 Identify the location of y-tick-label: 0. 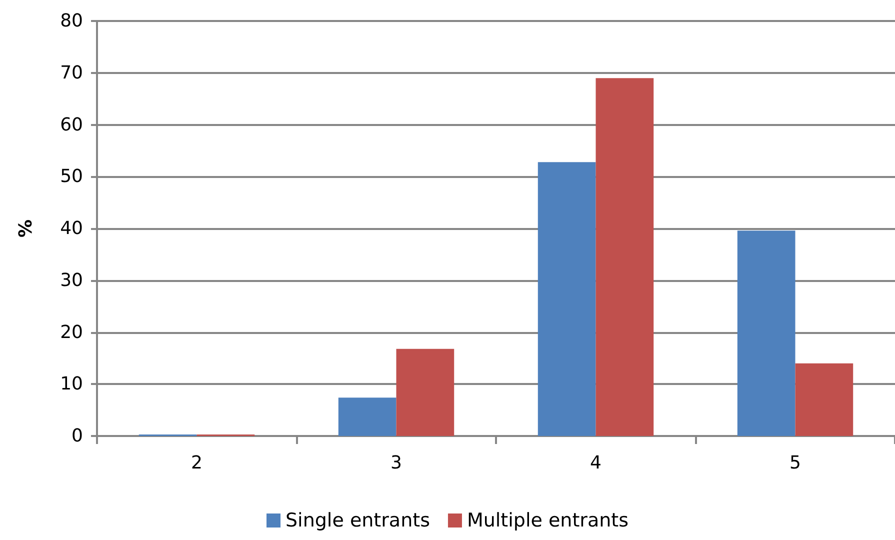
(77, 436).